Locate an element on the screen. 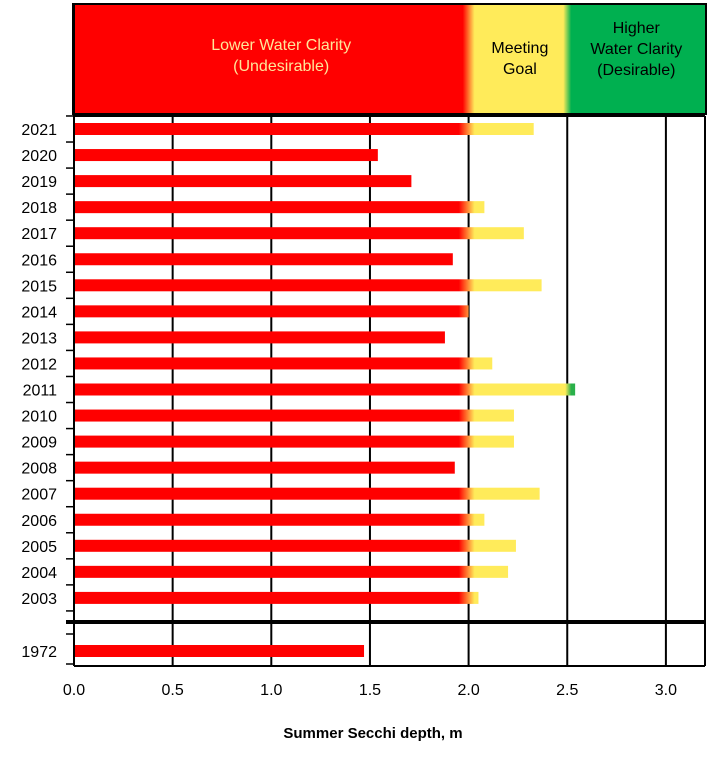 The height and width of the screenshot is (776, 717). bar-2009 is located at coordinates (294, 441).